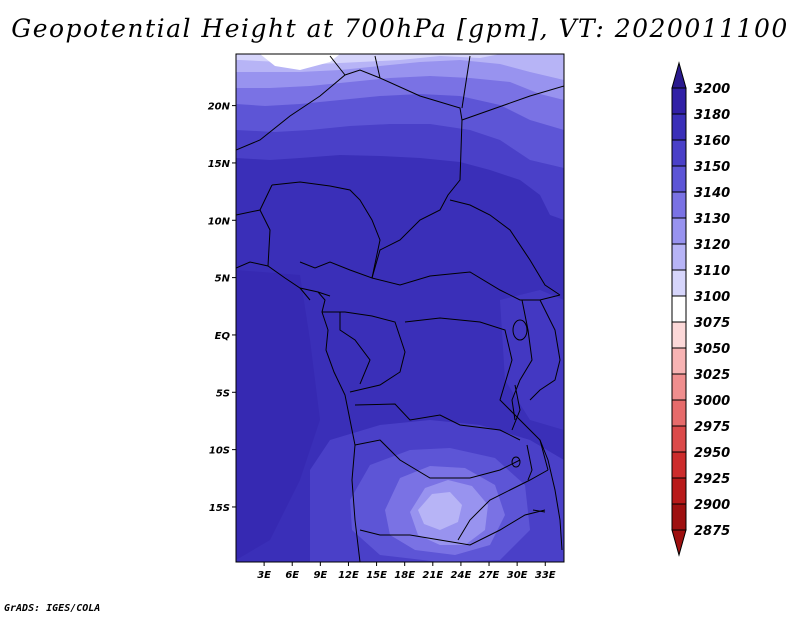 This screenshot has width=800, height=618. Describe the element at coordinates (545, 575) in the screenshot. I see `lon-tick-label: 33E` at that location.